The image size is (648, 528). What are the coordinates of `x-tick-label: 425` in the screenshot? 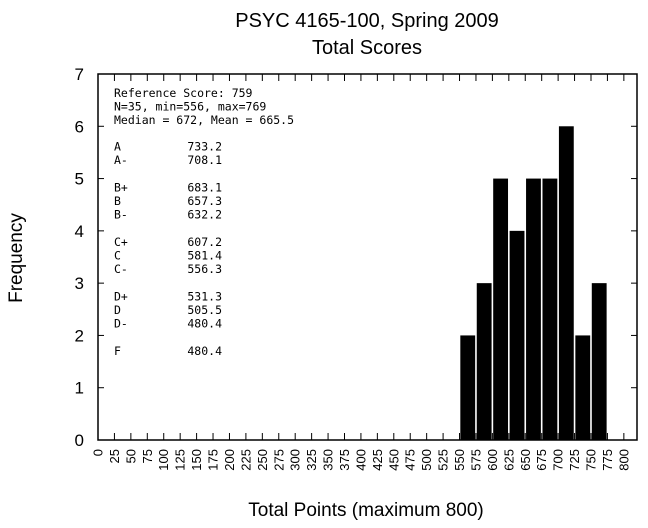 It's located at (377, 460).